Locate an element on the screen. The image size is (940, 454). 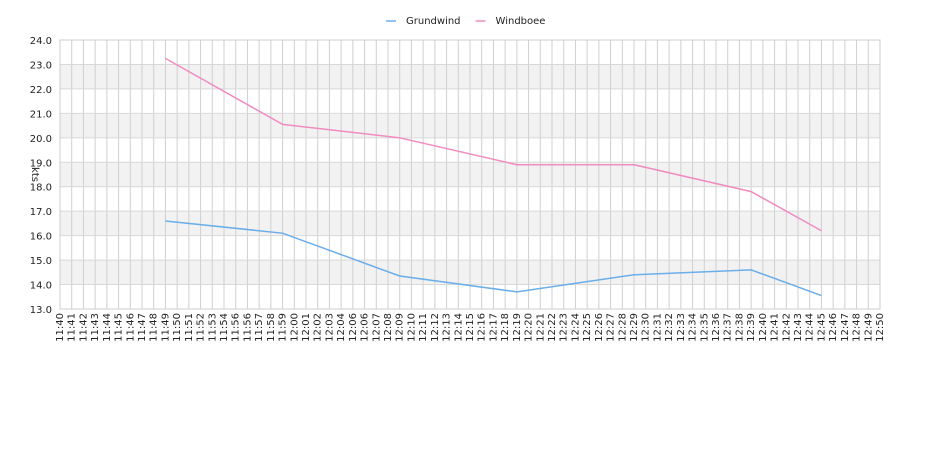
x-tick-label: 12:47 is located at coordinates (845, 327).